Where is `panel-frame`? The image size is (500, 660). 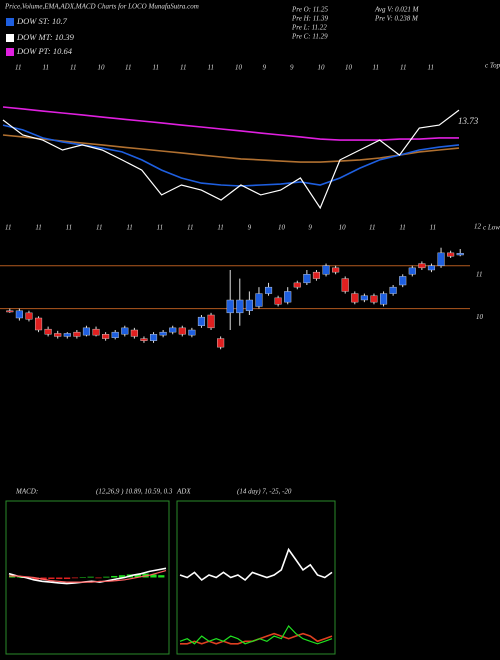 panel-frame is located at coordinates (87, 577).